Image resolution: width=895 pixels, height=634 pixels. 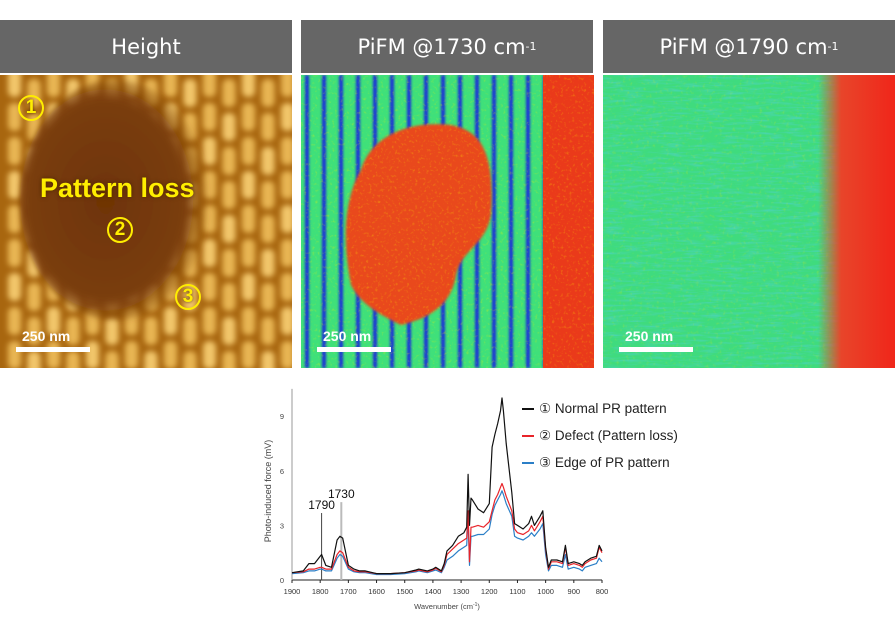 What do you see at coordinates (743, 46) in the screenshot?
I see `panel-title: PiFM @1790 cm` at bounding box center [743, 46].